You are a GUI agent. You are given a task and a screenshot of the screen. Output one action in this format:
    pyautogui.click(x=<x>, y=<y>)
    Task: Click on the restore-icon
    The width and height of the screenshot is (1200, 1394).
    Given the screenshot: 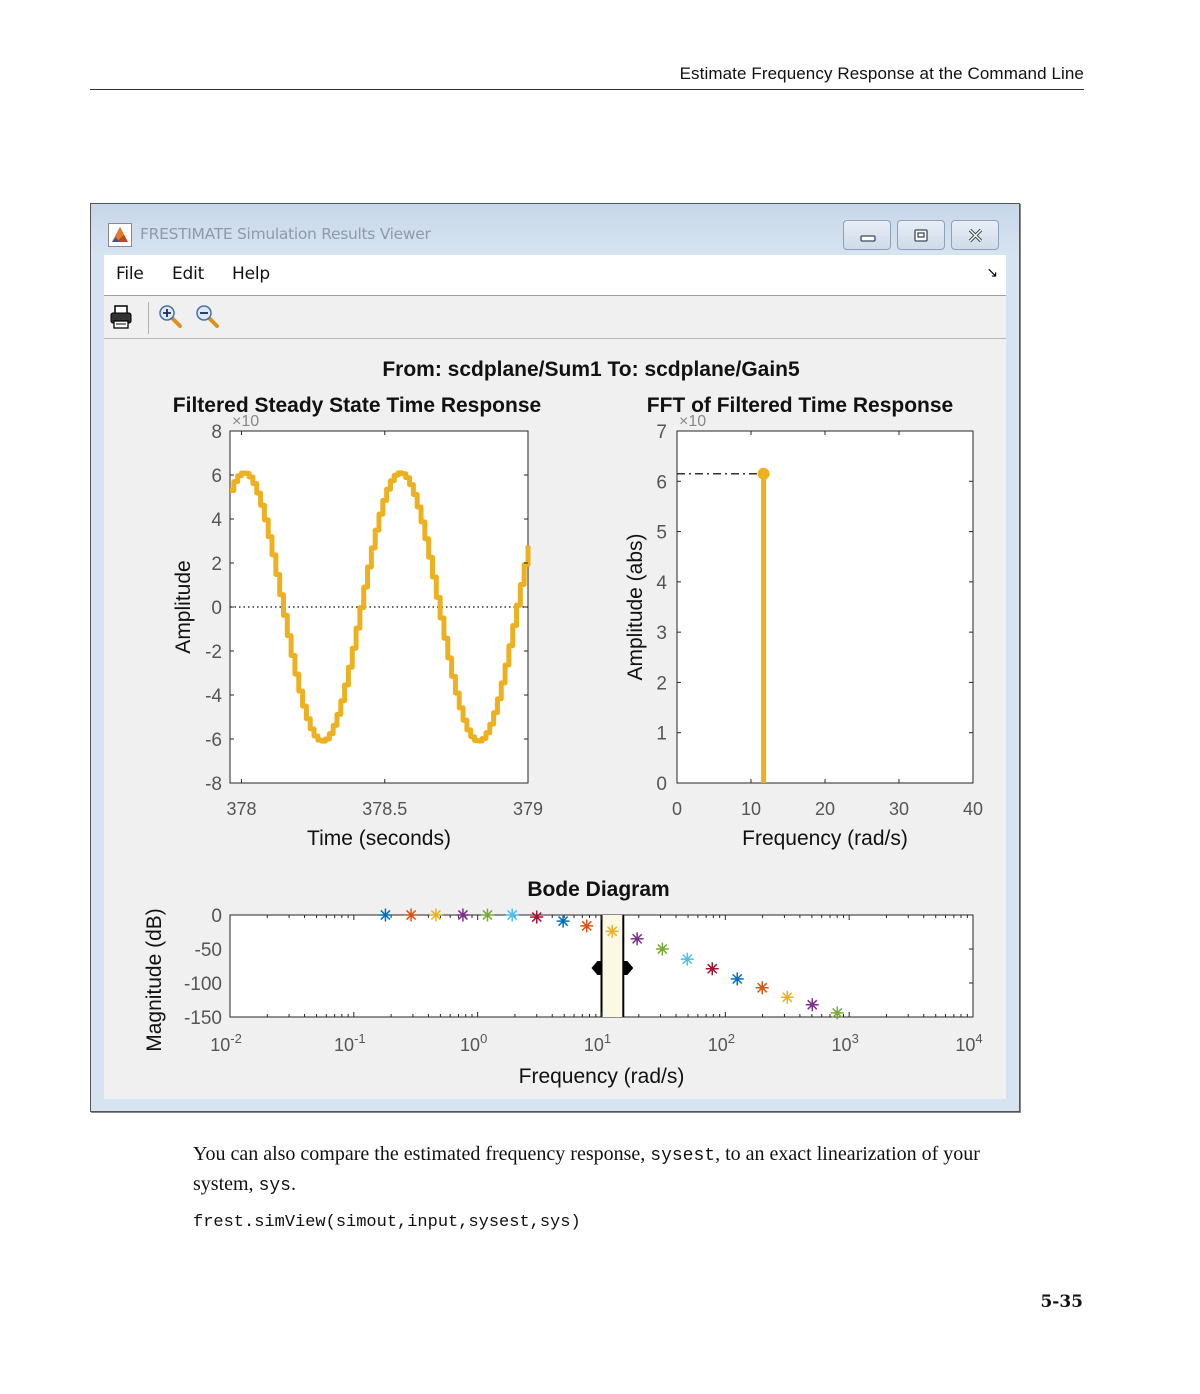 What is the action you would take?
    pyautogui.click(x=921, y=235)
    